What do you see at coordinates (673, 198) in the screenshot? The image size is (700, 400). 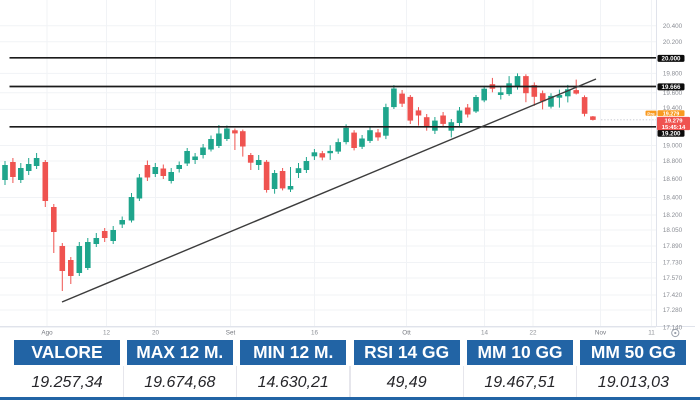 I see `svg-text: 18.400` at bounding box center [673, 198].